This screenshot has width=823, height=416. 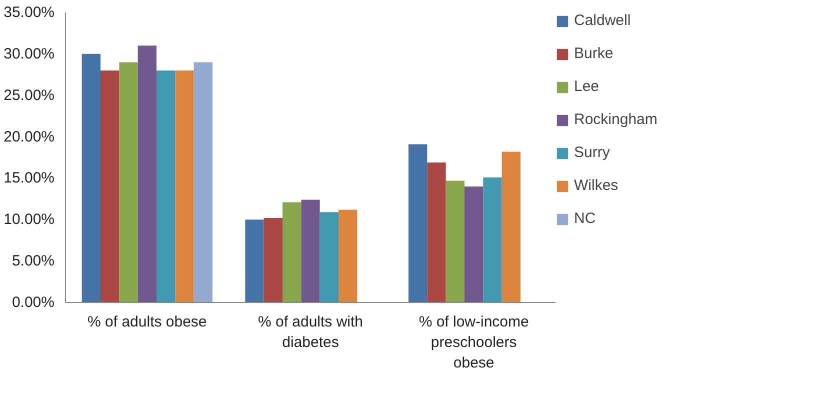 What do you see at coordinates (33, 261) in the screenshot?
I see `y-tick-label: 5.00%` at bounding box center [33, 261].